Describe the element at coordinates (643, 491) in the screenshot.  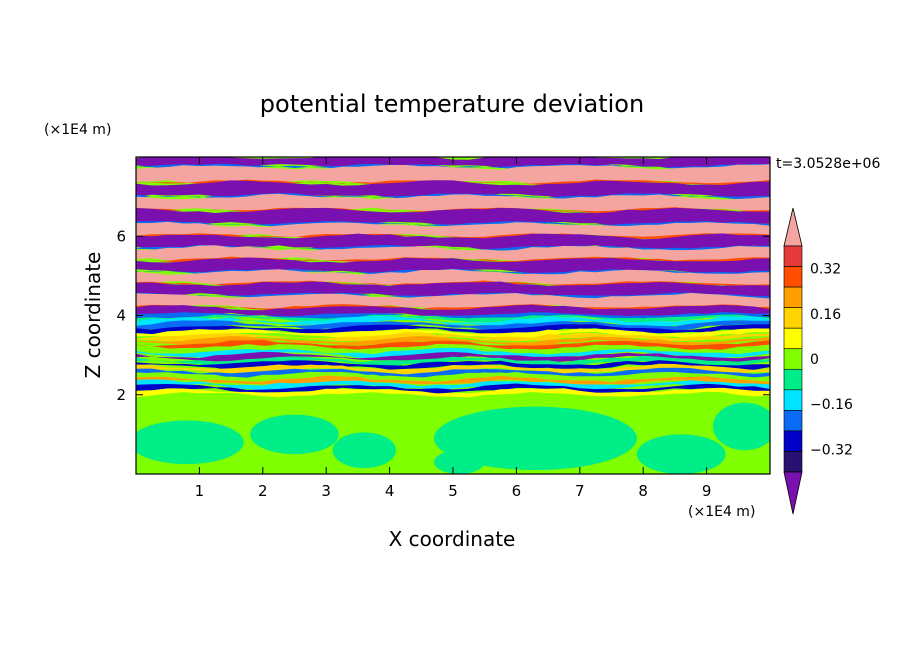
I see `x-tick-label: 8` at that location.